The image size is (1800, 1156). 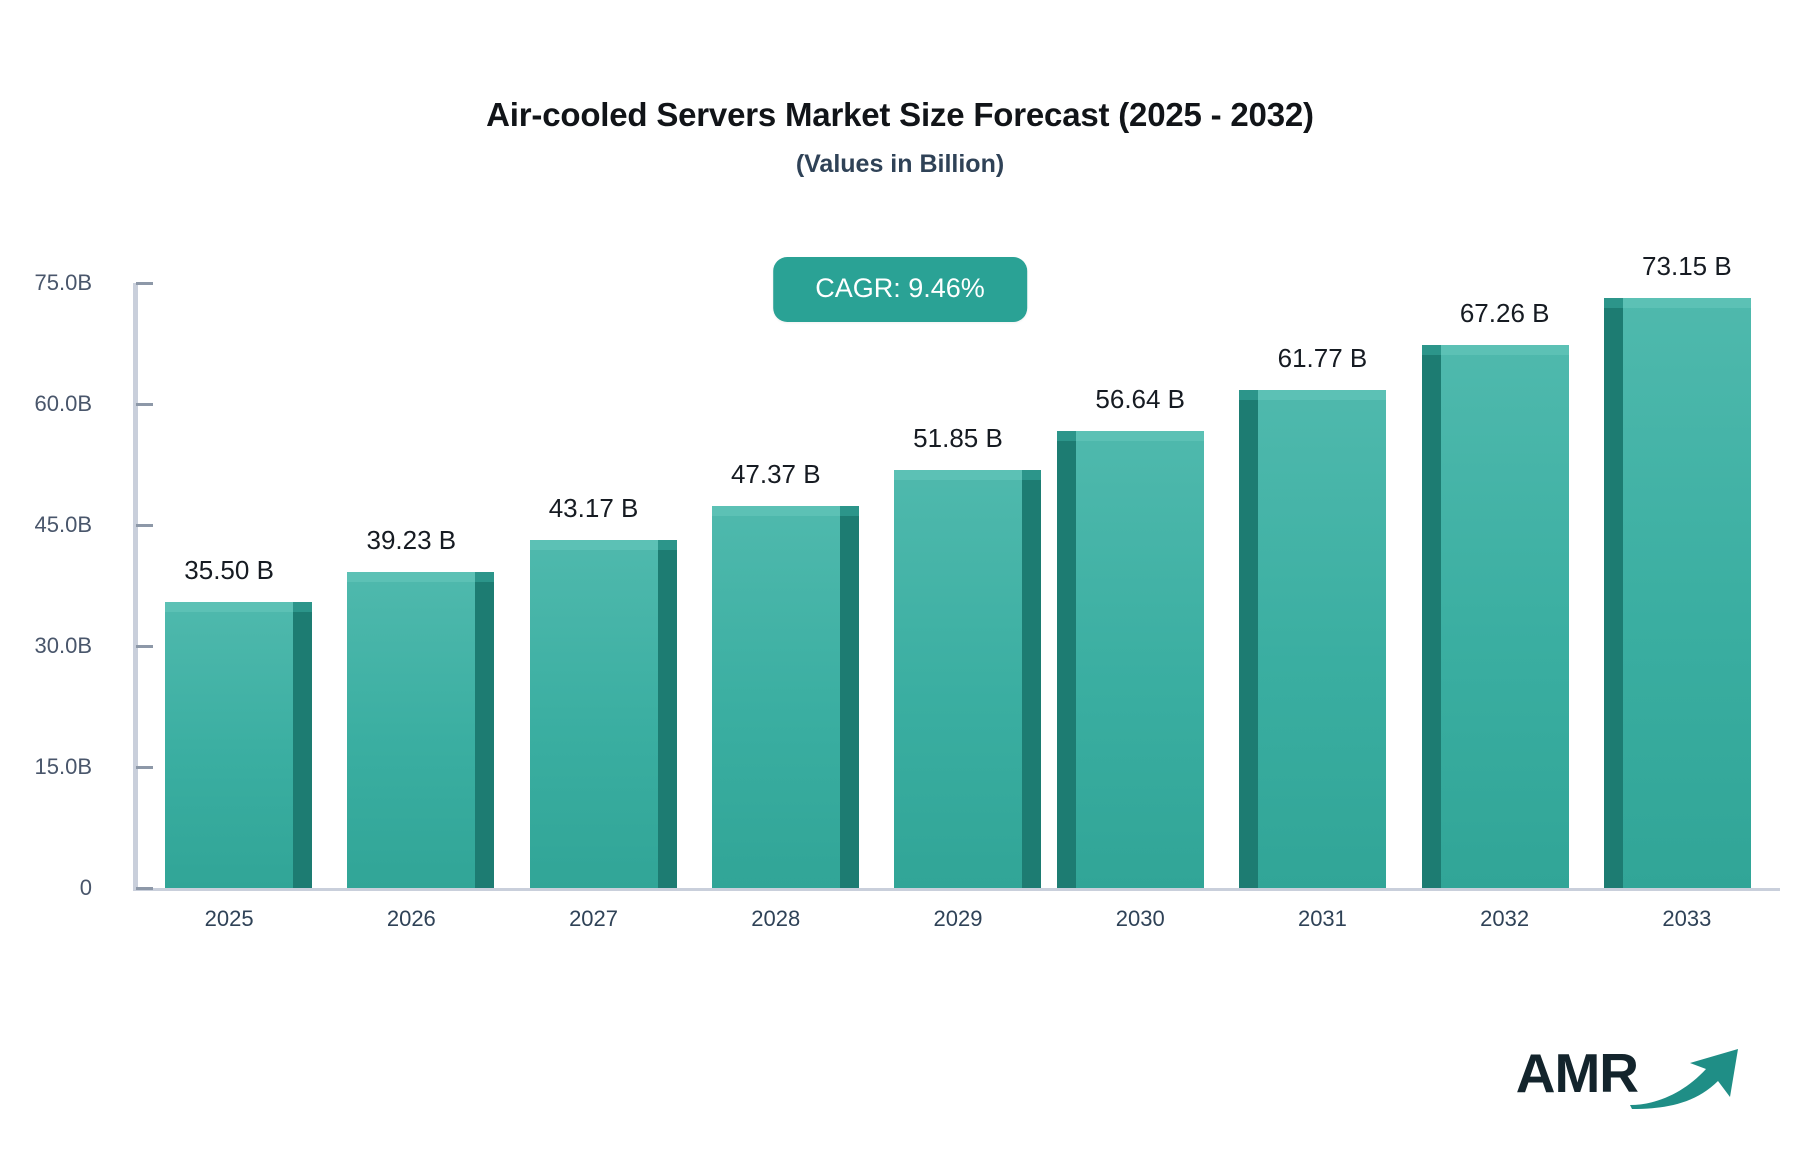 I want to click on bar-value-label: 73.15 B, so click(x=1687, y=265).